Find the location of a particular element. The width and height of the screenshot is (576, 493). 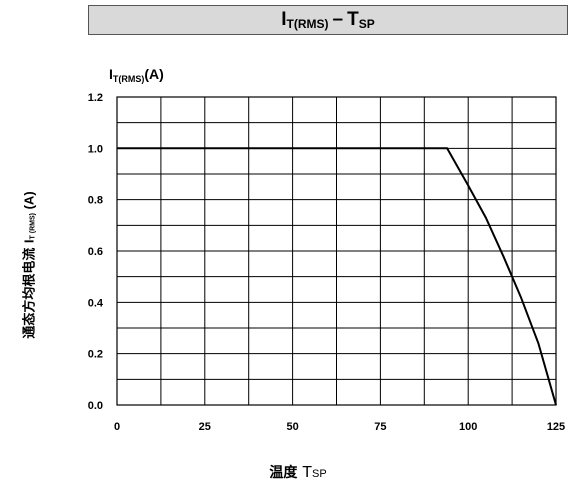

y-tick-label: 0.8 is located at coordinates (95, 201).